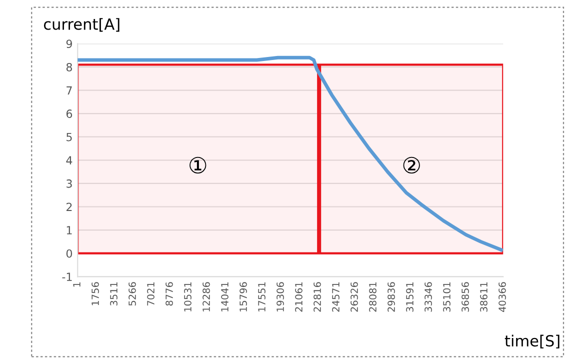  I want to click on x-tick-label: 40366, so click(502, 297).